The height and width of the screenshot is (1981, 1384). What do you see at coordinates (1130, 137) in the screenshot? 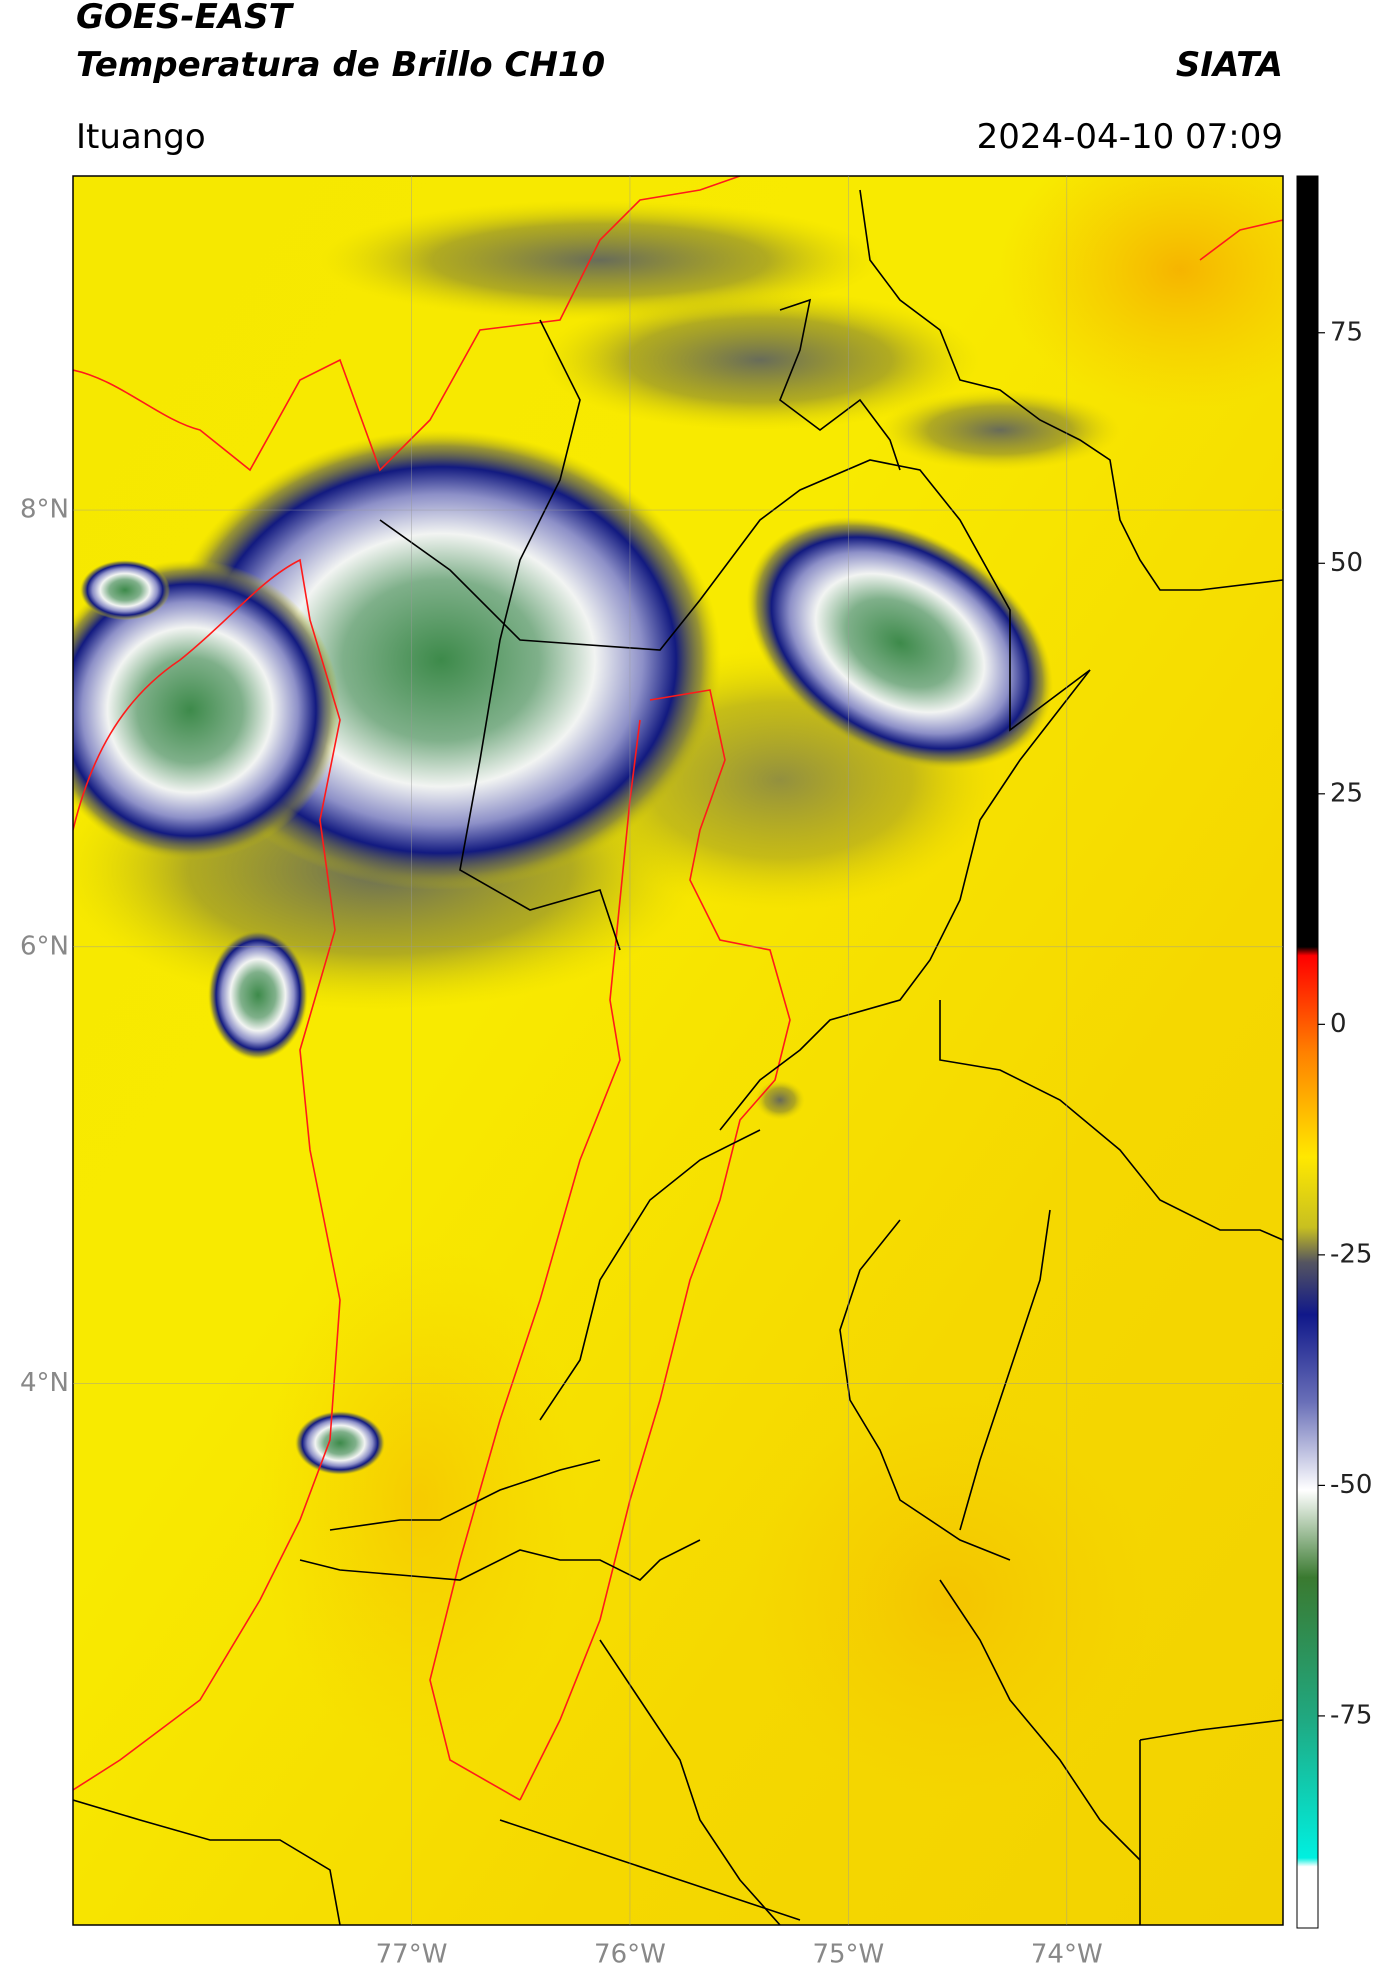
I see `datetime: 2024-04-10 07:09` at bounding box center [1130, 137].